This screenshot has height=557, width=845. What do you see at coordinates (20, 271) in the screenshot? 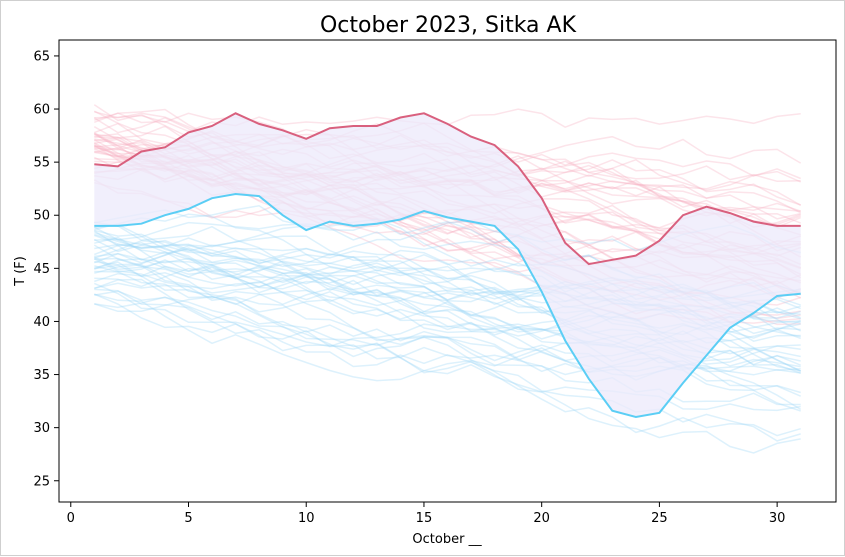
I see `y-axis-label: T (F)` at bounding box center [20, 271].